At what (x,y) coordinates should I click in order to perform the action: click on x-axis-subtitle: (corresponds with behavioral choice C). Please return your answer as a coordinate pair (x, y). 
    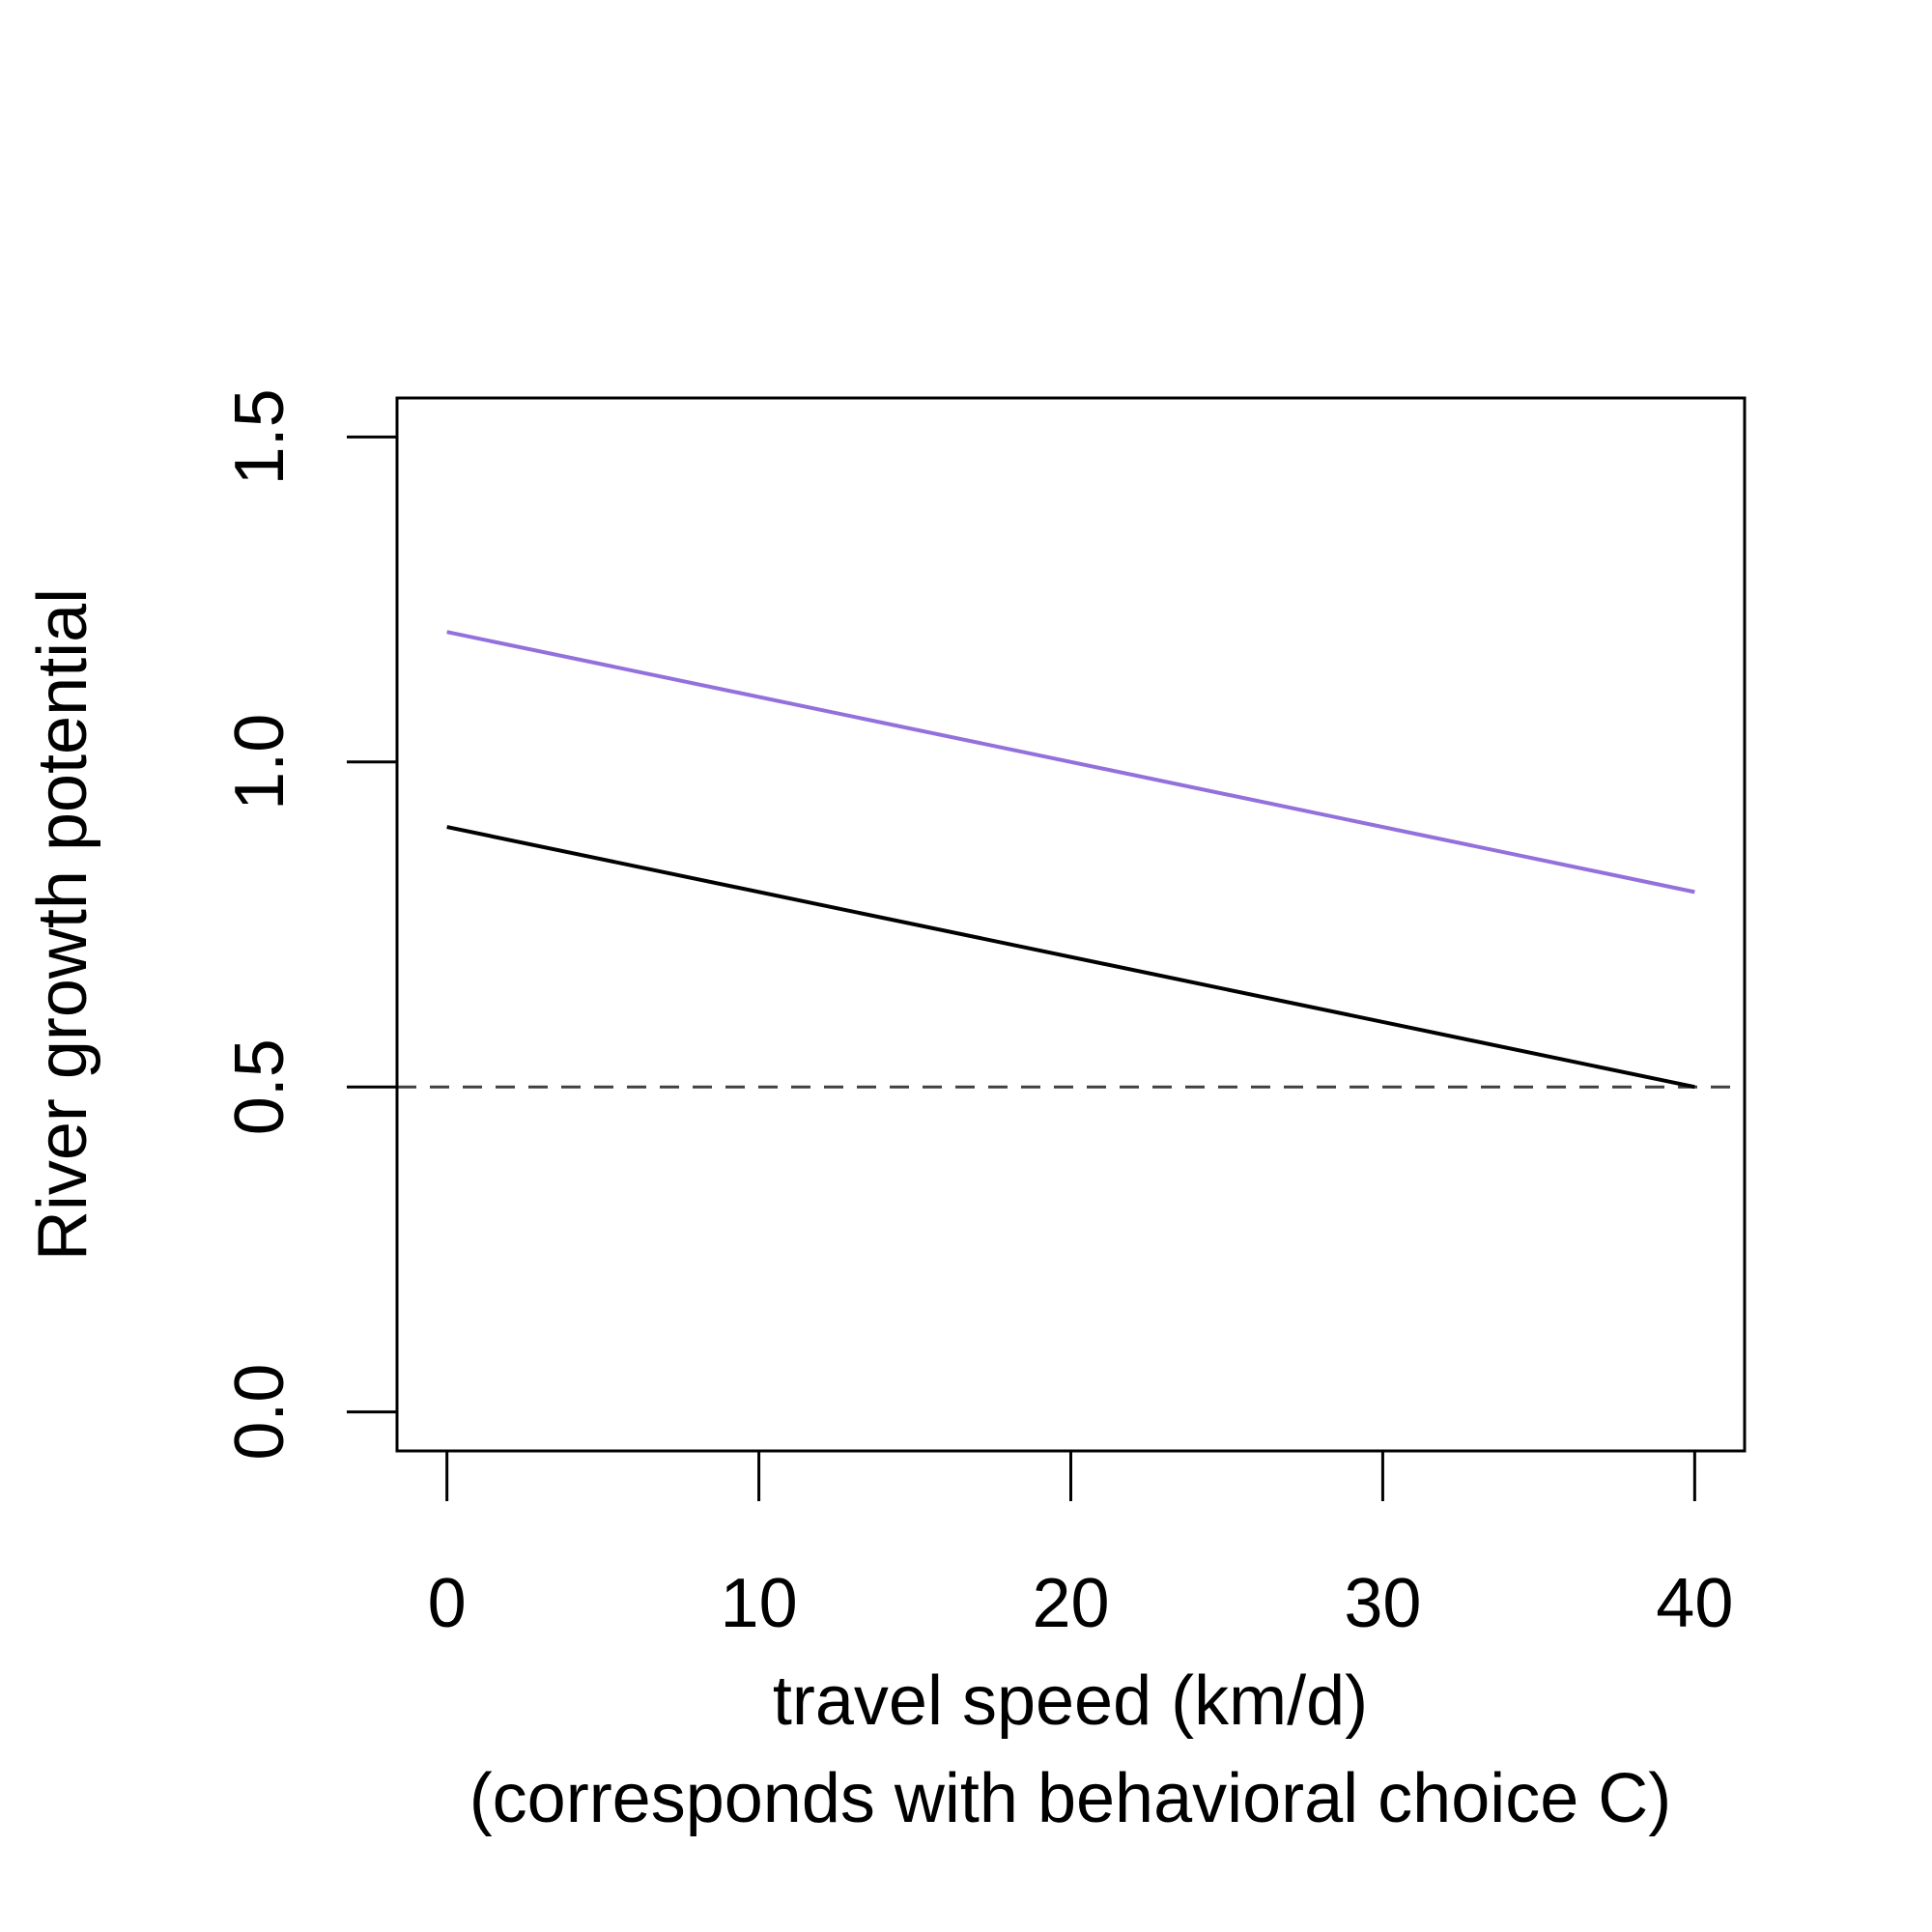
    Looking at the image, I should click on (1070, 1798).